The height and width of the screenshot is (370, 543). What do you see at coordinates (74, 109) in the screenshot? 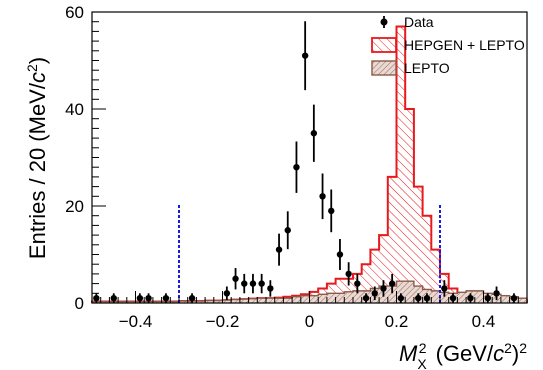
I see `y-tick-label: 40` at bounding box center [74, 109].